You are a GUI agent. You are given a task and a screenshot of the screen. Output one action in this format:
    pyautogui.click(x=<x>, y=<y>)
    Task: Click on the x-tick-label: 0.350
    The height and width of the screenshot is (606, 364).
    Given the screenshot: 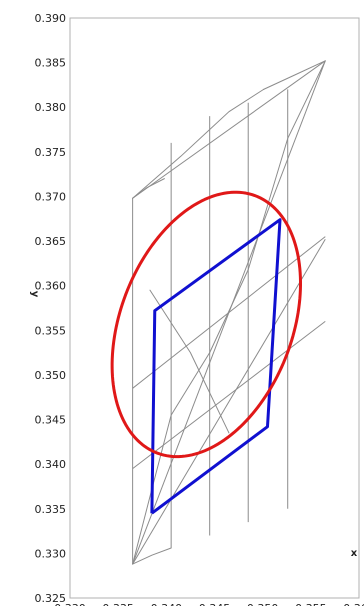 What is the action you would take?
    pyautogui.click(x=263, y=604)
    